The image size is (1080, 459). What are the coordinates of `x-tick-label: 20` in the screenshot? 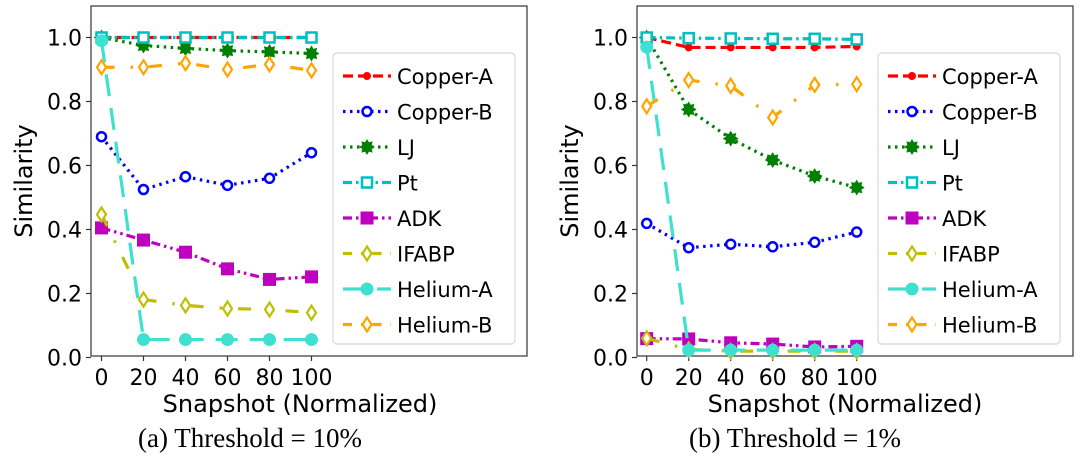 It's located at (689, 378).